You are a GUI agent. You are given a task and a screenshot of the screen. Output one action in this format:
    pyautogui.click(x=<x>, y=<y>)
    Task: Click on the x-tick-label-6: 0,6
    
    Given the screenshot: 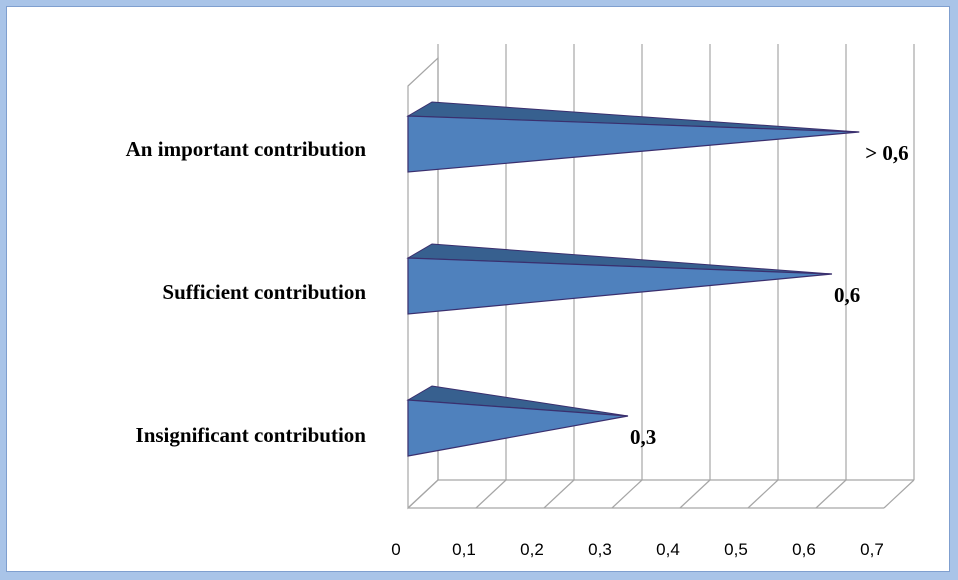 What is the action you would take?
    pyautogui.click(x=804, y=549)
    